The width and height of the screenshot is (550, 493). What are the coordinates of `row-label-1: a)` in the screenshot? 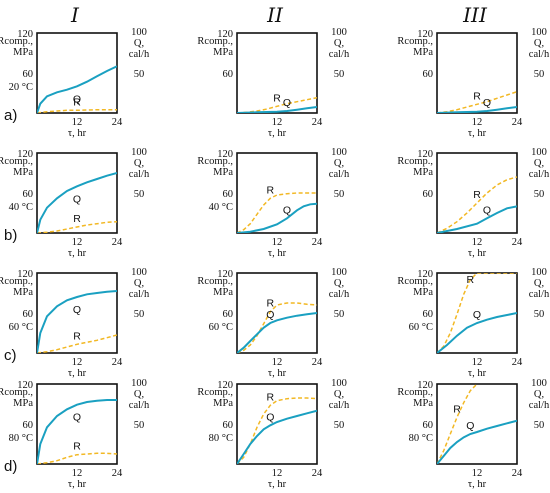 It's located at (10, 115).